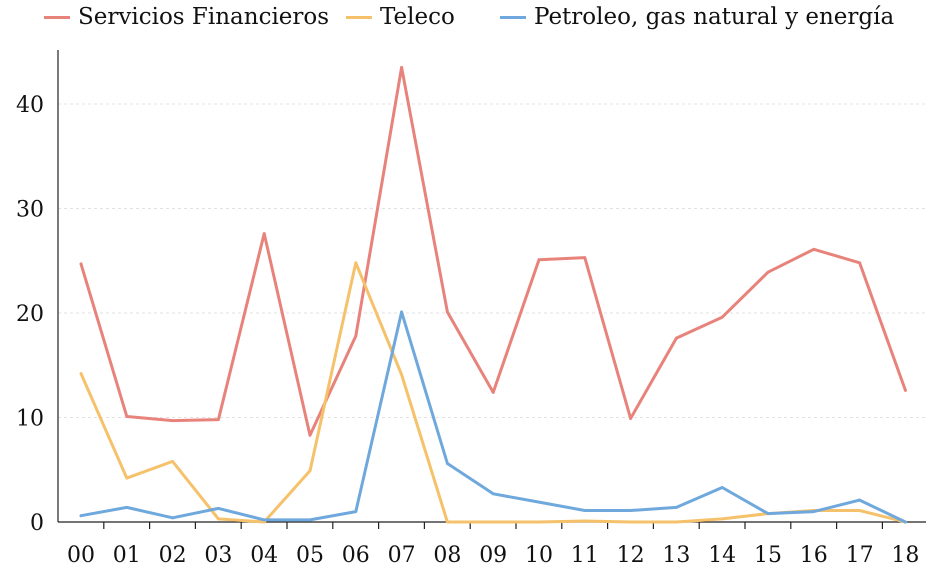 The height and width of the screenshot is (577, 930). I want to click on y-tick-labels: 0 10 20 30 40, so click(30, 314).